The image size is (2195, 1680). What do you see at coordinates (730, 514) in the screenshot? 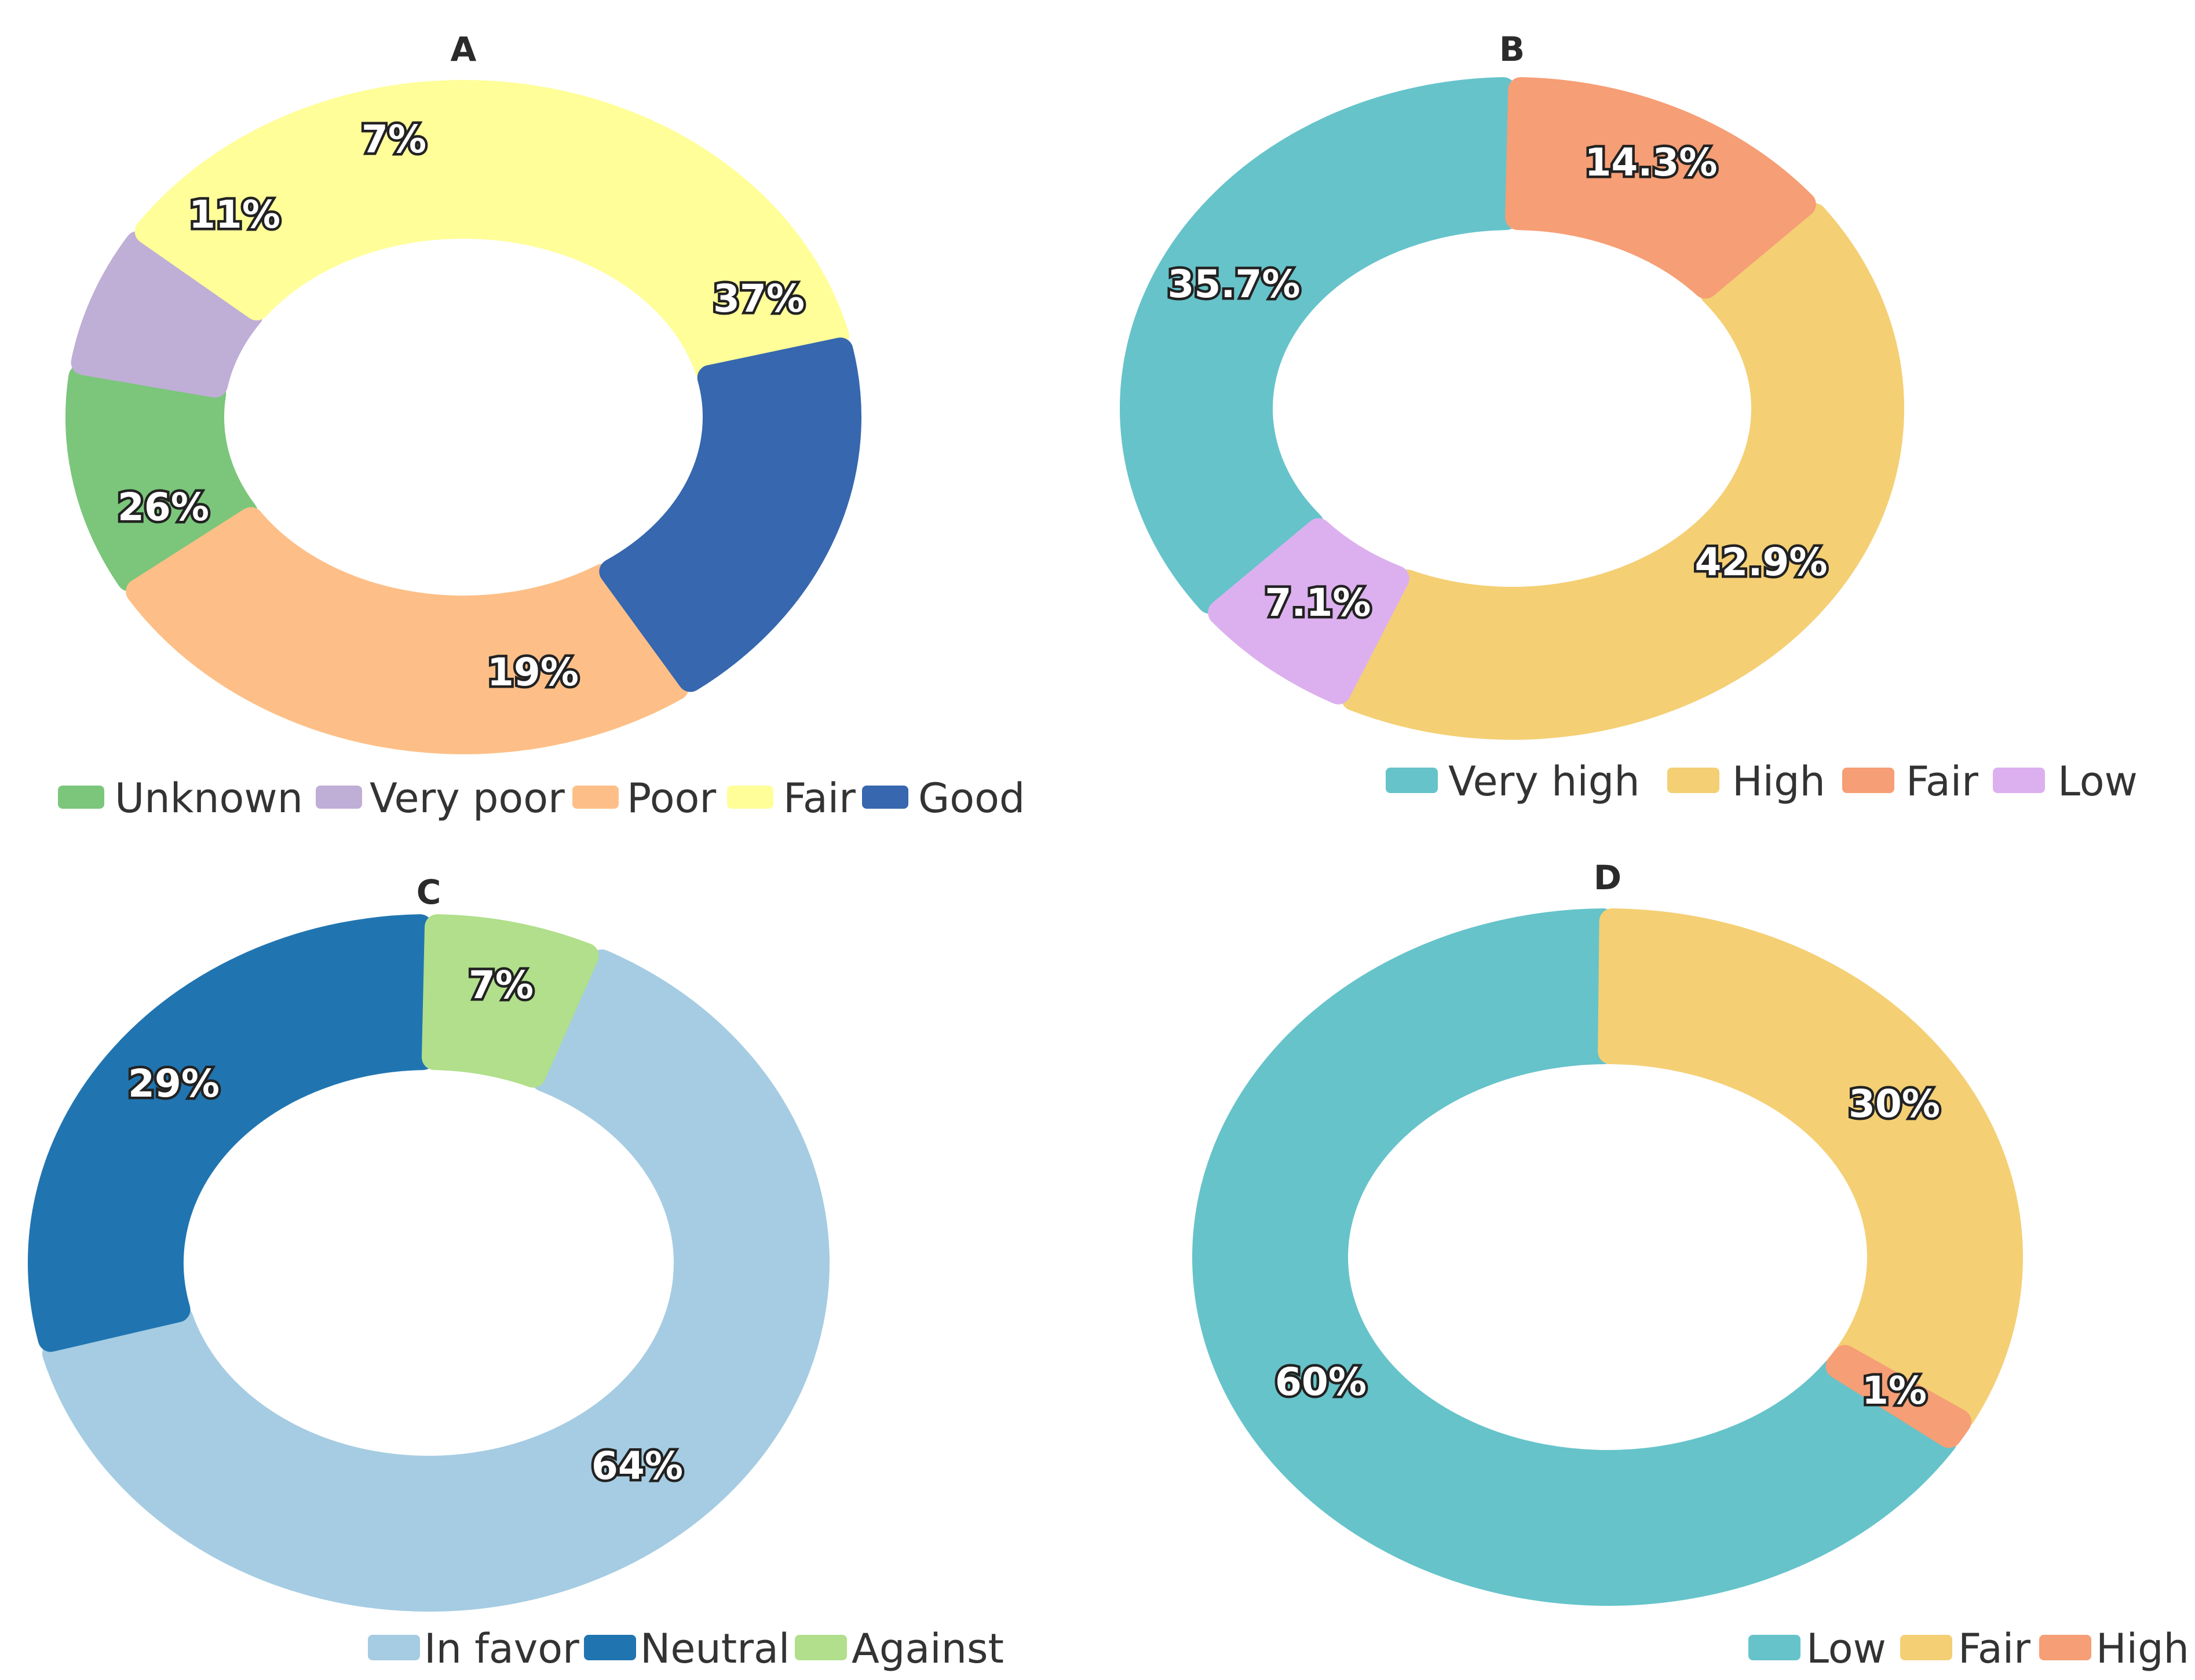
I see `slice-a-good` at bounding box center [730, 514].